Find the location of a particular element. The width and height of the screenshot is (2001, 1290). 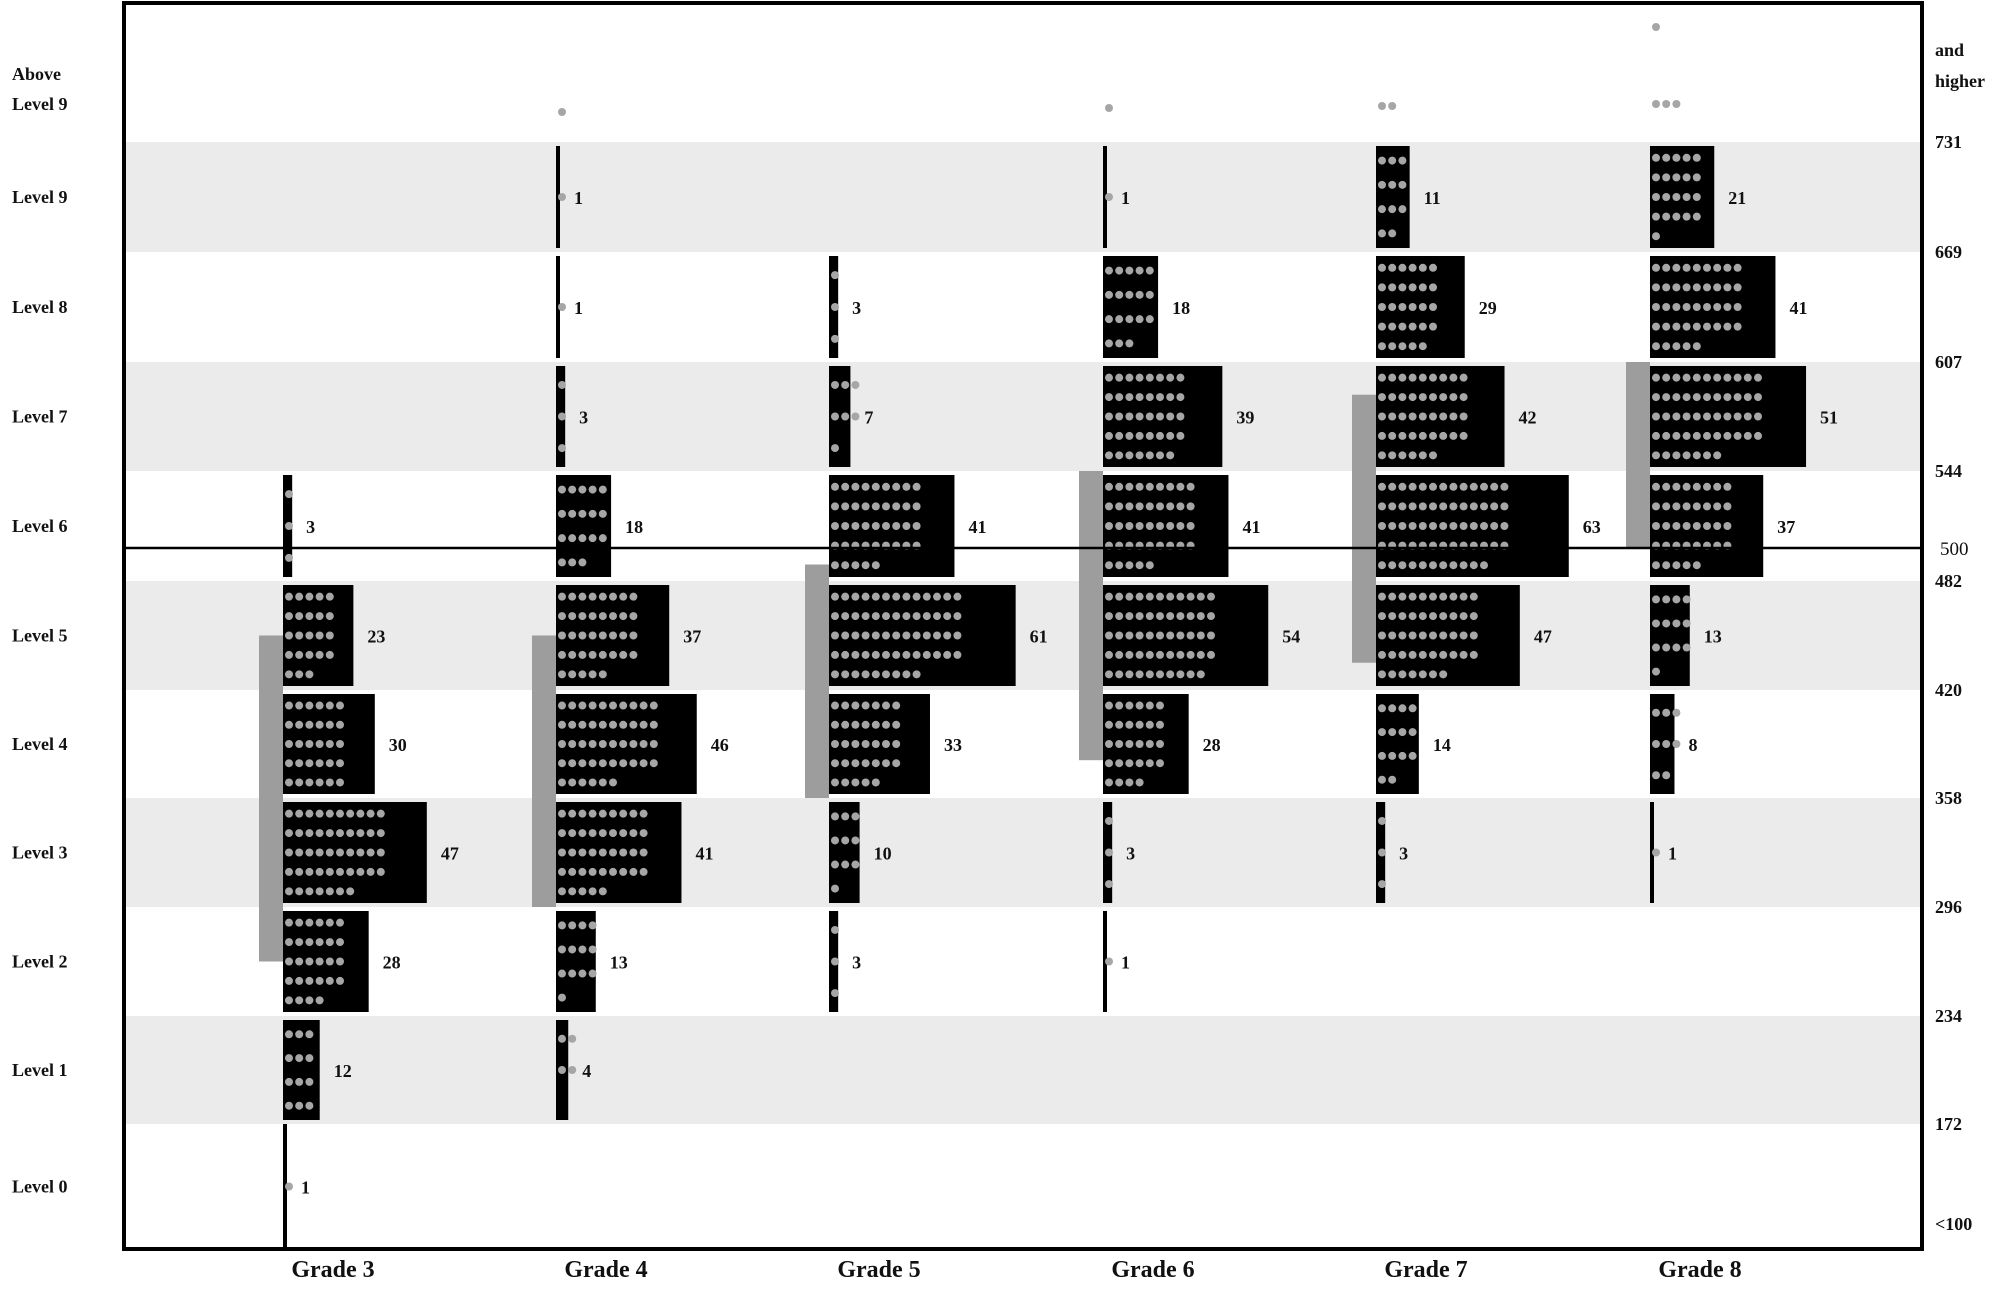

grade-4-range-bar is located at coordinates (544, 771).